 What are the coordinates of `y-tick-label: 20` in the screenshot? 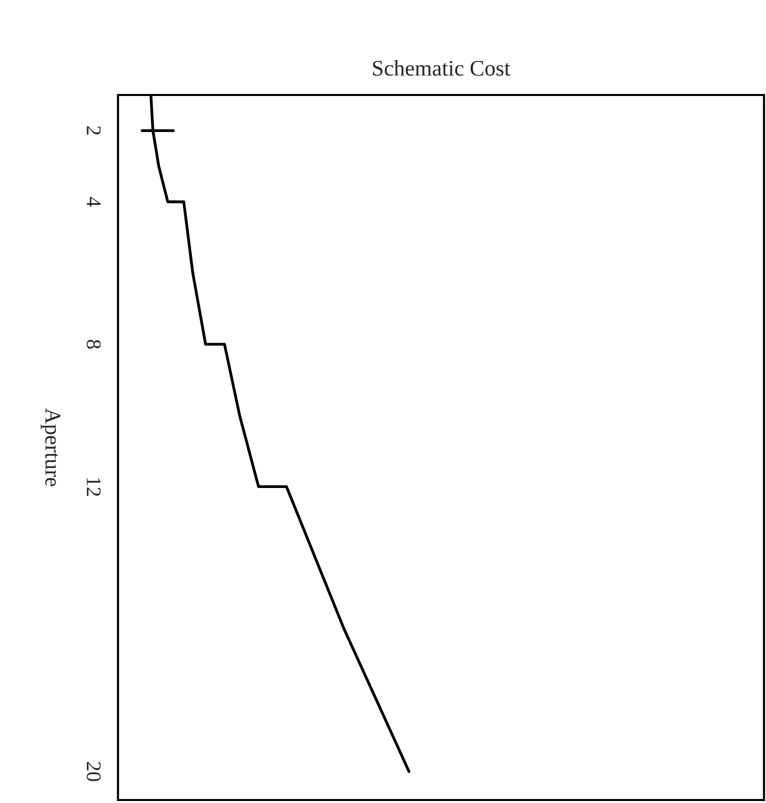 It's located at (93, 772).